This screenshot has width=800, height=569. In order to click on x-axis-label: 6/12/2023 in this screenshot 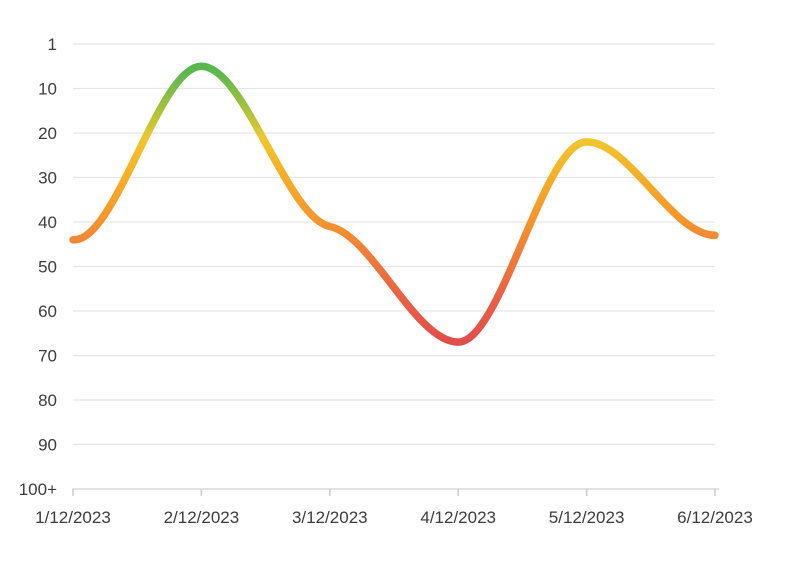, I will do `click(715, 517)`.